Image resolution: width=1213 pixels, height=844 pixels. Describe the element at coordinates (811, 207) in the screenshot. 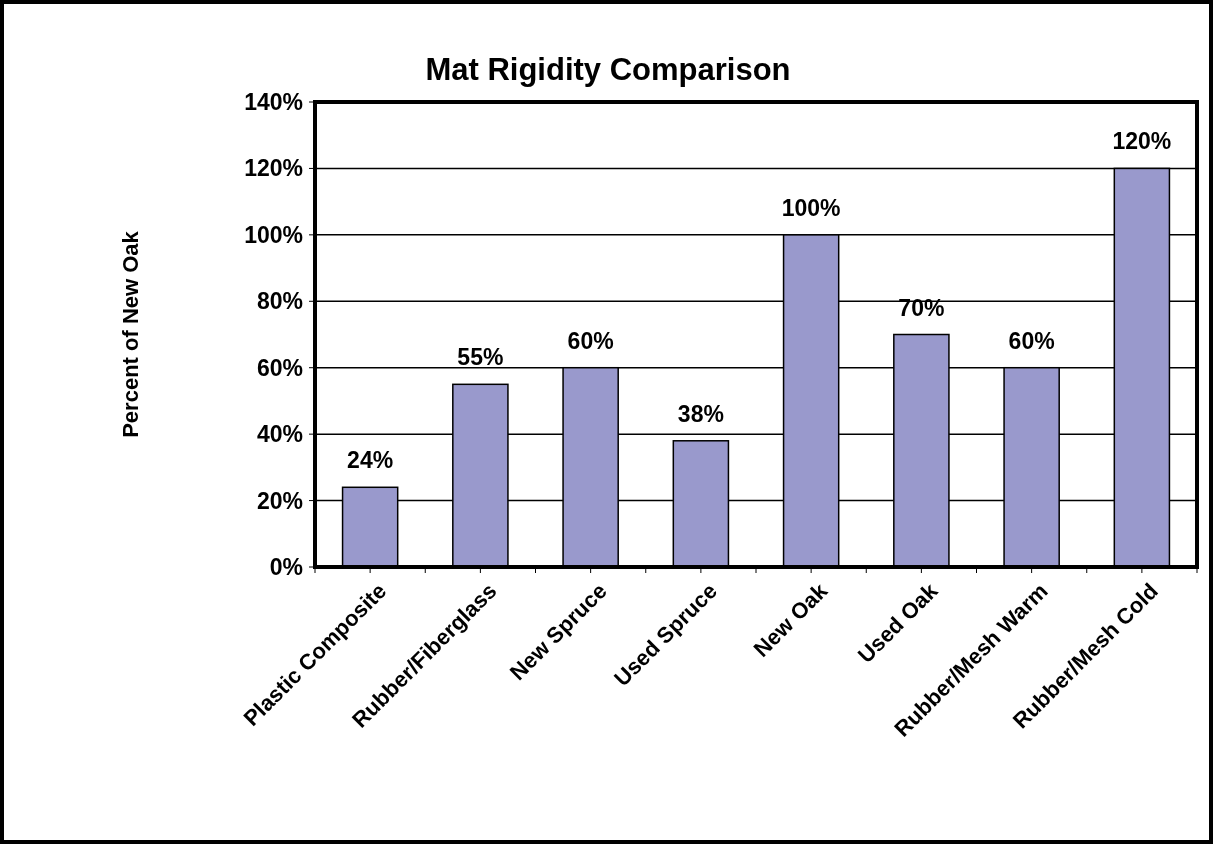

I see `data-label: 100%` at that location.